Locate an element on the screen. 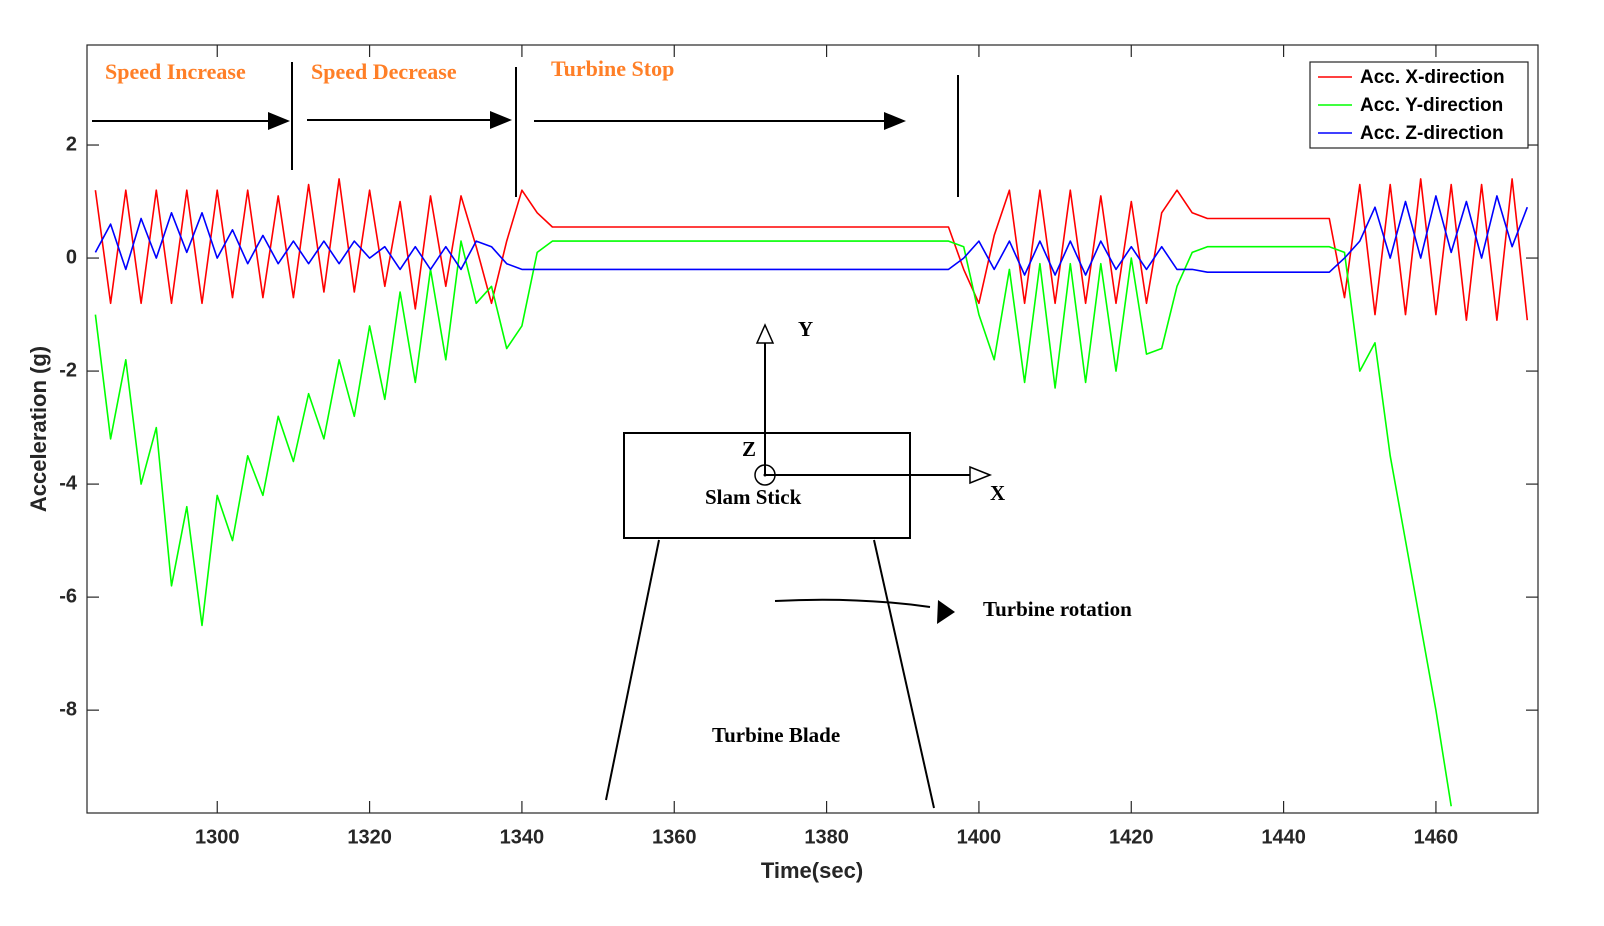 The image size is (1604, 926). y-tick-label: -2 is located at coordinates (68, 370).